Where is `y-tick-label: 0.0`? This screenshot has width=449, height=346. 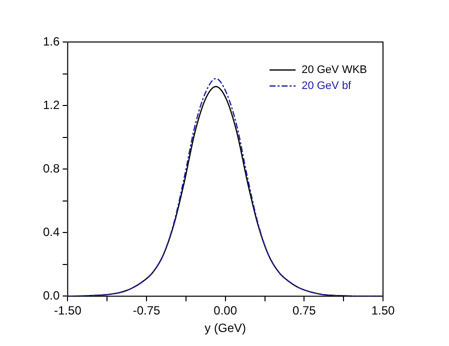
y-tick-label: 0.0 is located at coordinates (51, 295).